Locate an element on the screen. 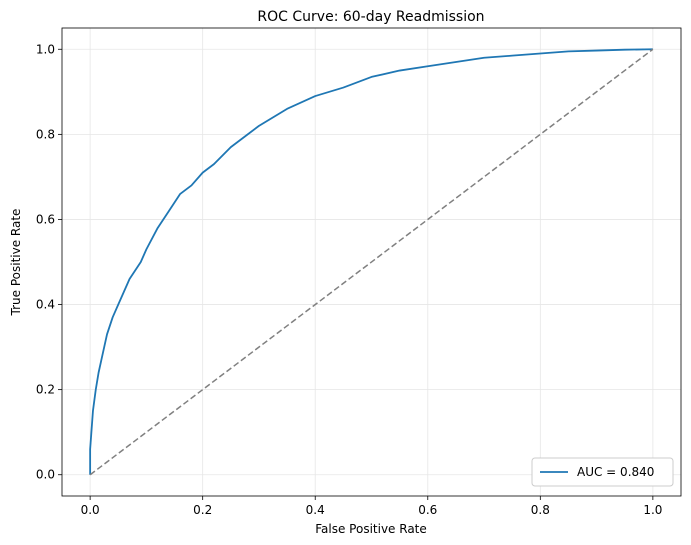 This screenshot has height=545, width=691. x-tick-label-3: 0.6 is located at coordinates (427, 510).